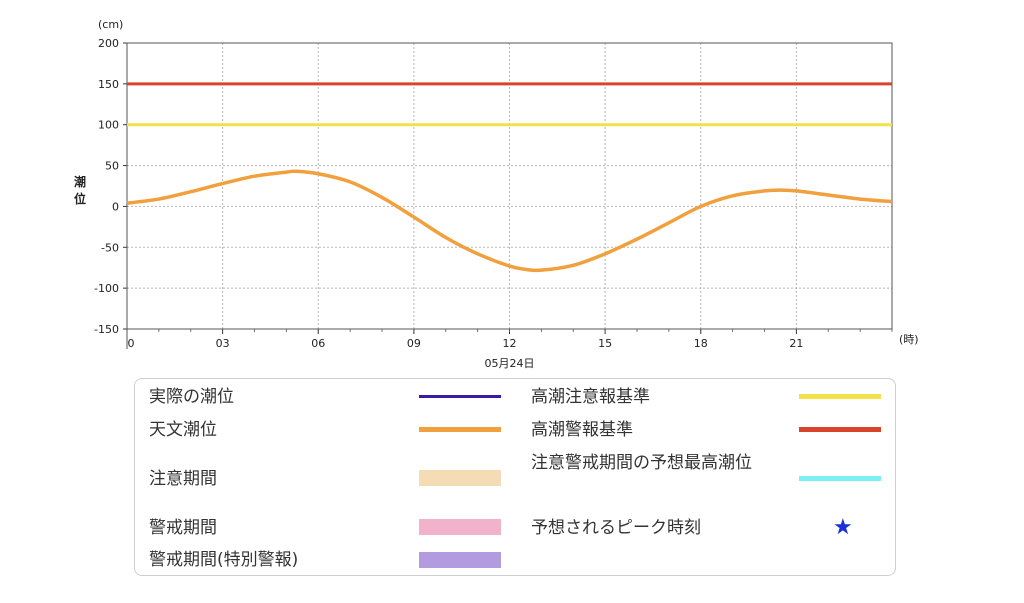 This screenshot has width=1024, height=603. What do you see at coordinates (183, 528) in the screenshot?
I see `legend-label-warning-period: 警戒期間` at bounding box center [183, 528].